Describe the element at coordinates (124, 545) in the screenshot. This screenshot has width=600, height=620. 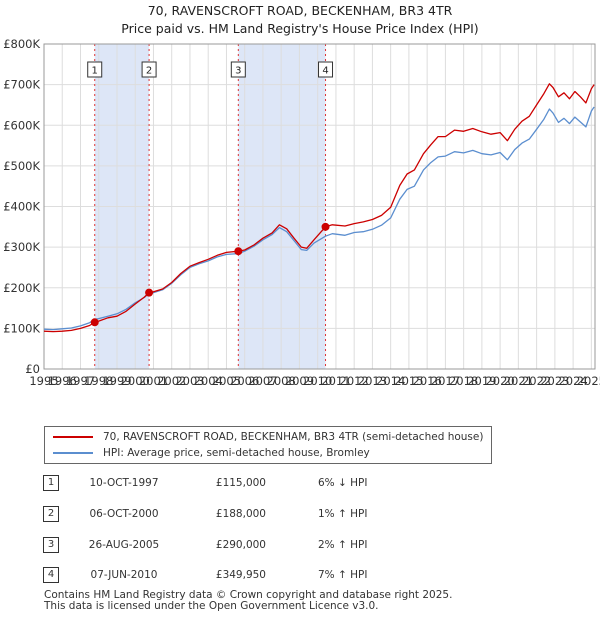
I see `sale-date: 26-AUG-2005` at that location.